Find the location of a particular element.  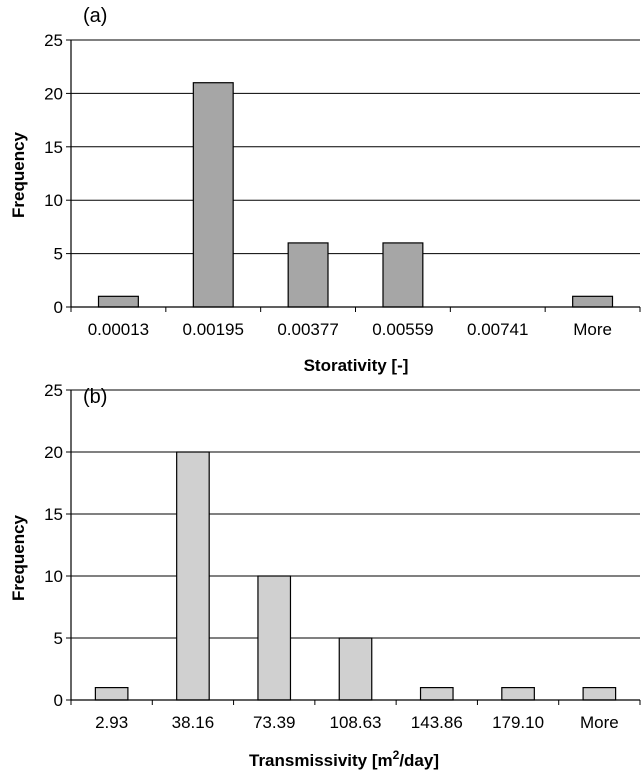

y-axis-title-a: Frequency is located at coordinates (18, 174).